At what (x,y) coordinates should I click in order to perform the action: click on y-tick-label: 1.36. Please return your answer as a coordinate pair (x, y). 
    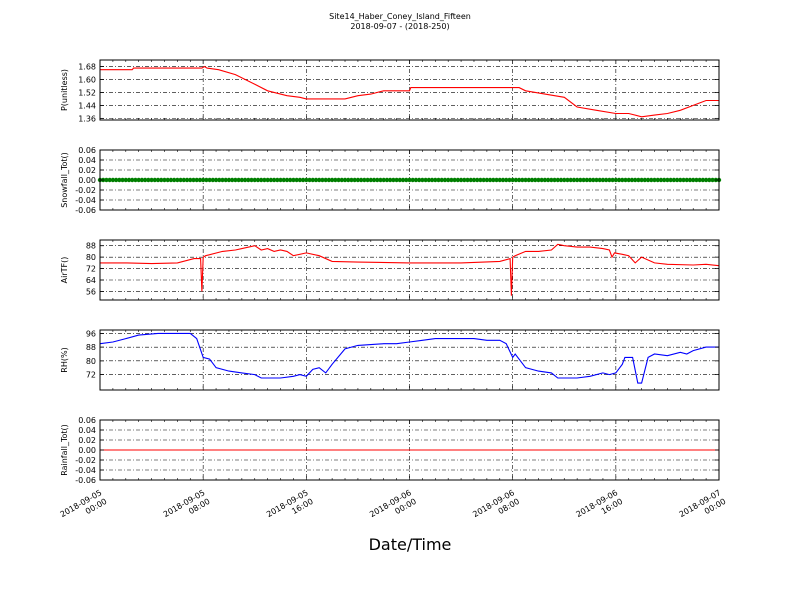
    Looking at the image, I should click on (87, 118).